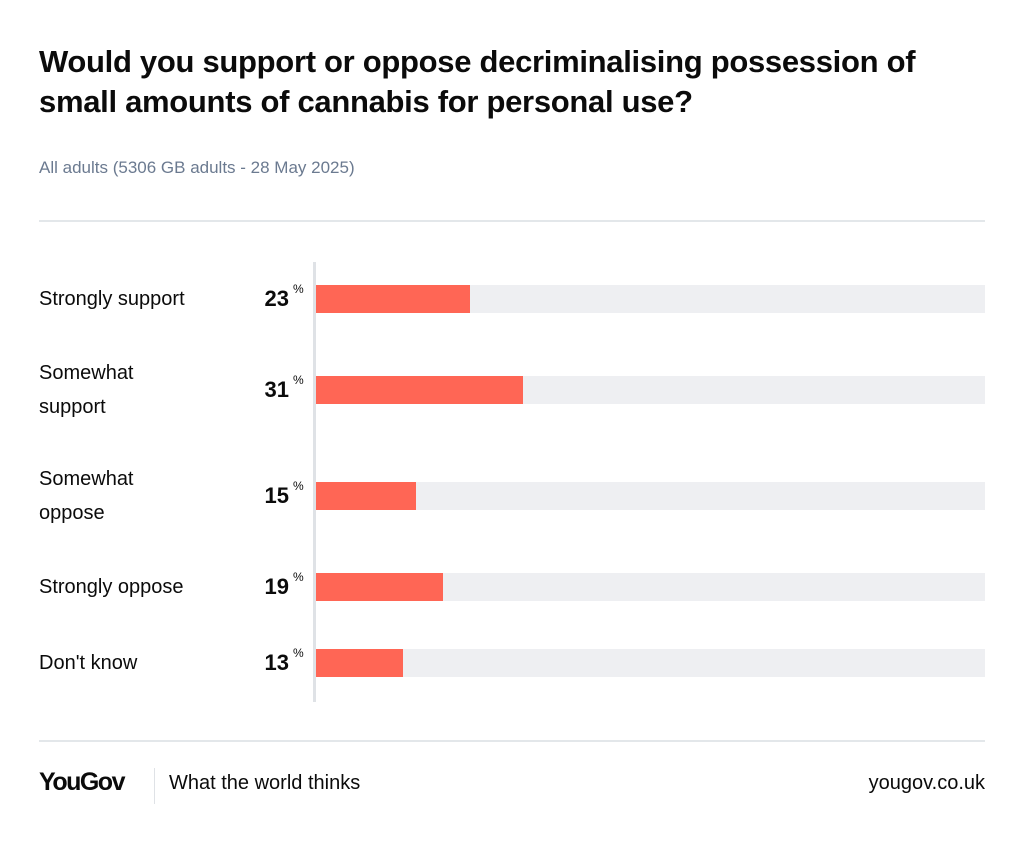  I want to click on category-label: Somewhat support, so click(86, 390).